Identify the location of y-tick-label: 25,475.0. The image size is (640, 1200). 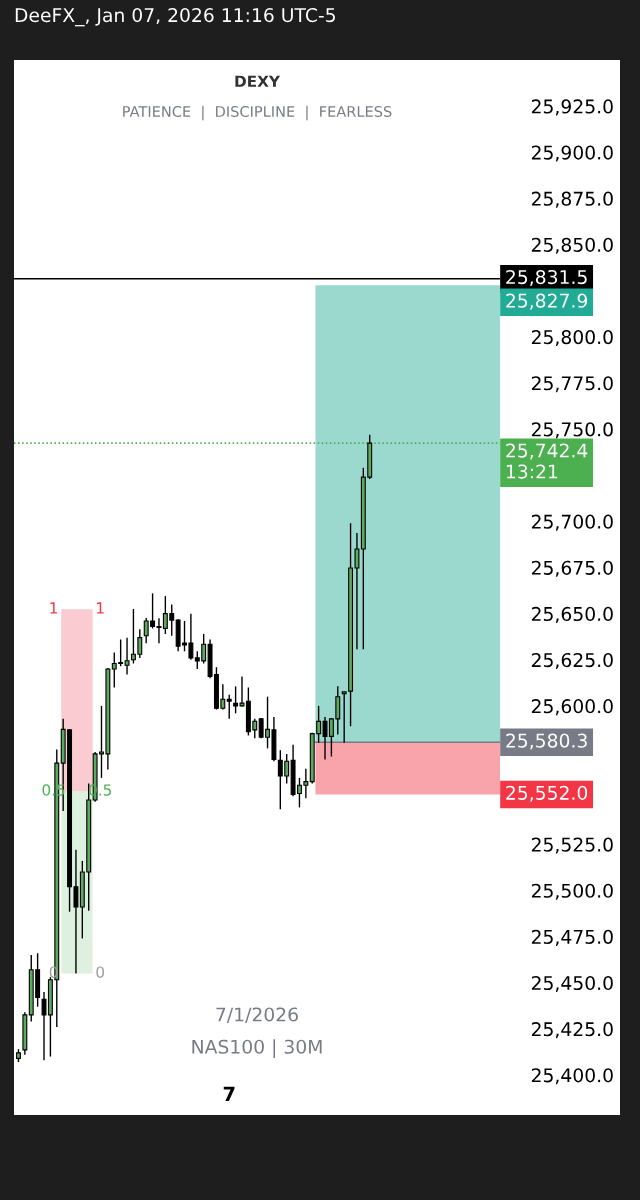
(572, 937).